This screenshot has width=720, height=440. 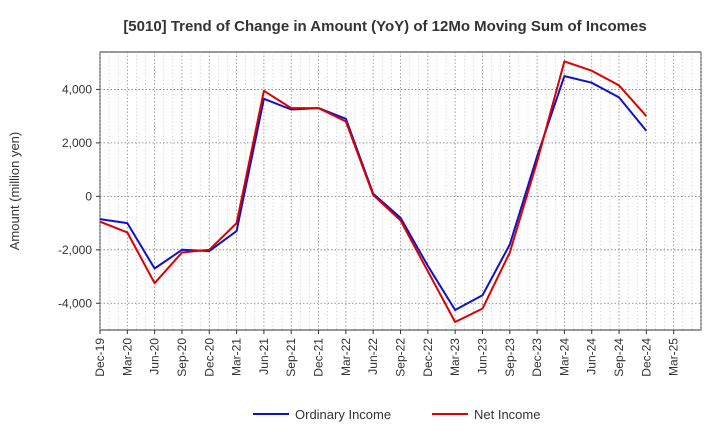 I want to click on x-tick-label: Jun-22, so click(x=373, y=356).